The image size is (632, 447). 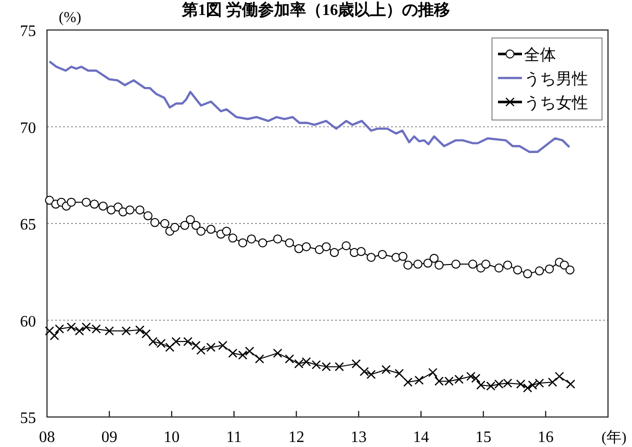 I want to click on x-tick-label: 16, so click(x=546, y=437).